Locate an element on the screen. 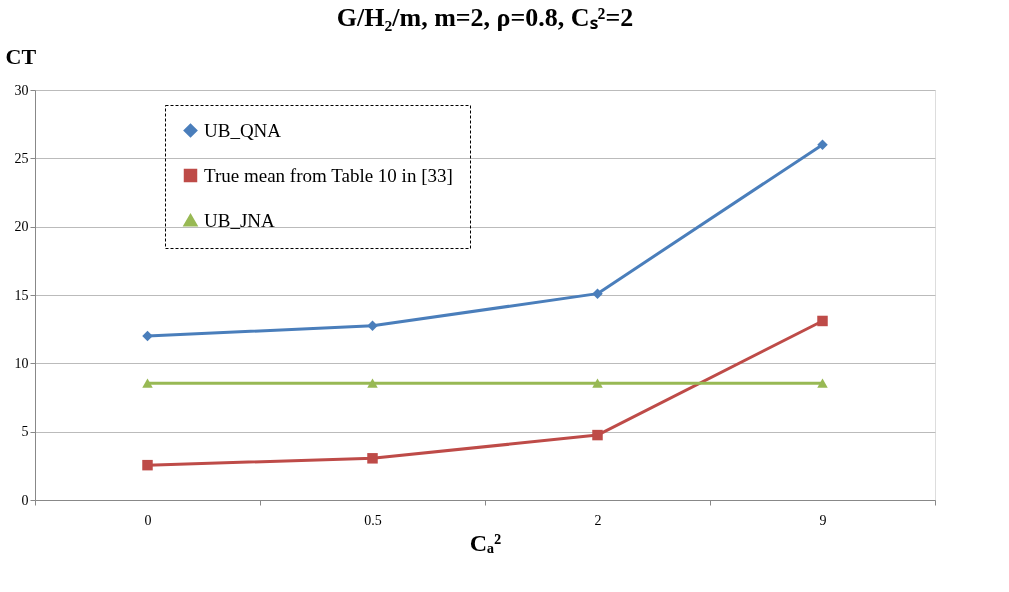 The width and height of the screenshot is (1009, 592). y-tick-label: 30 is located at coordinates (21, 90).